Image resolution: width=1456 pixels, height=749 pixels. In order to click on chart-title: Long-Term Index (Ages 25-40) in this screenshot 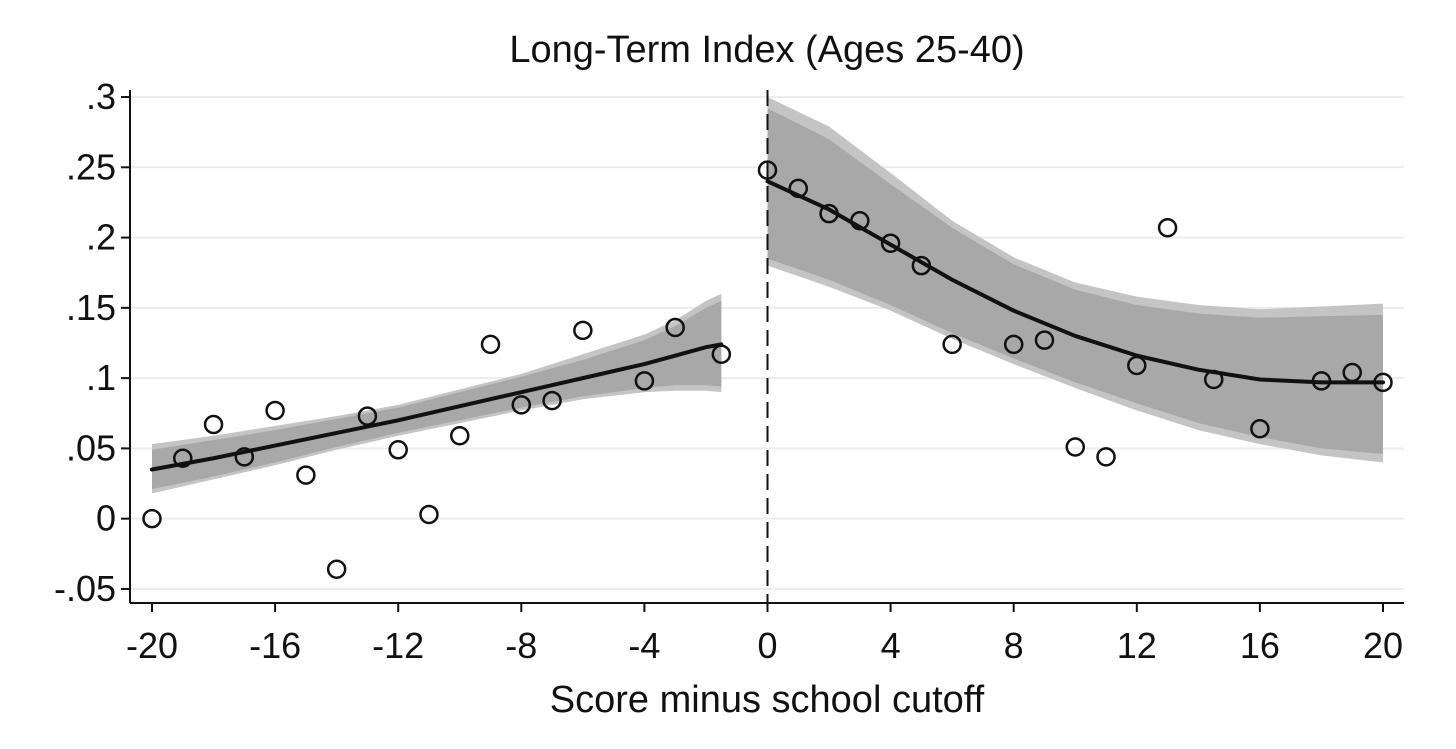, I will do `click(766, 50)`.